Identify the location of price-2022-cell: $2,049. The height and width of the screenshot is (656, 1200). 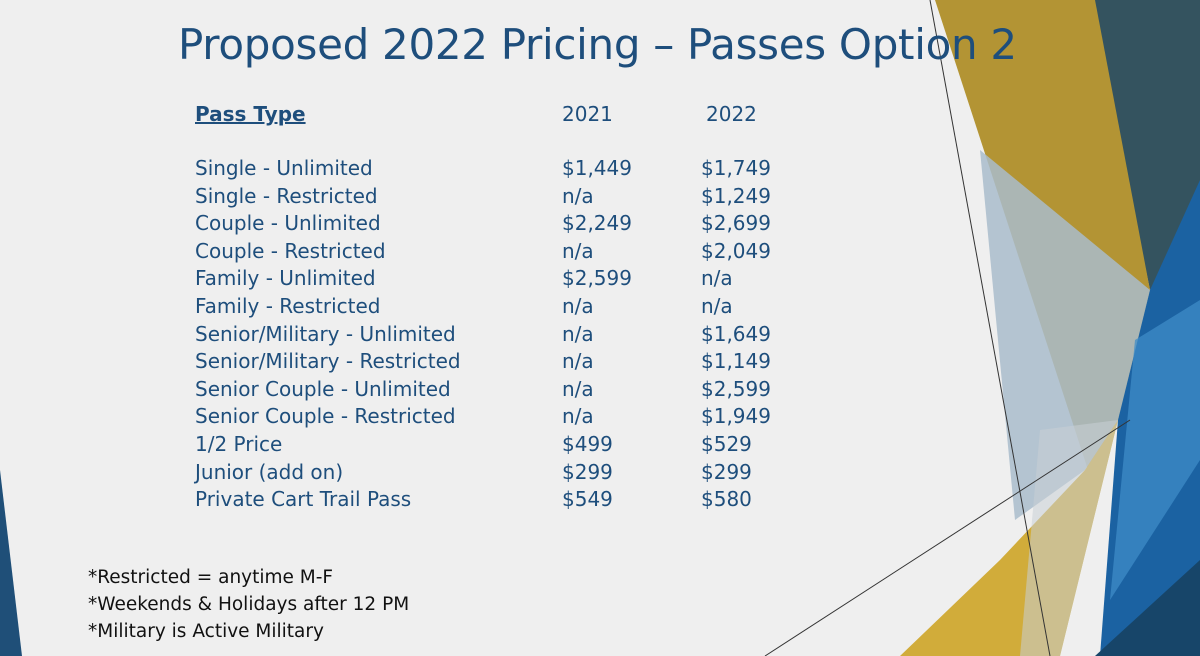
(736, 250).